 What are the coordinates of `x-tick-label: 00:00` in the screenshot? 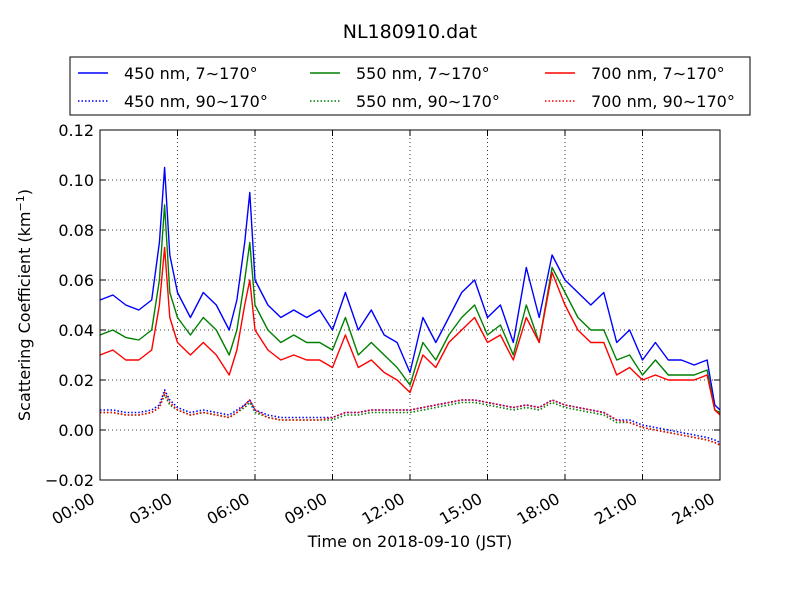 It's located at (73, 509).